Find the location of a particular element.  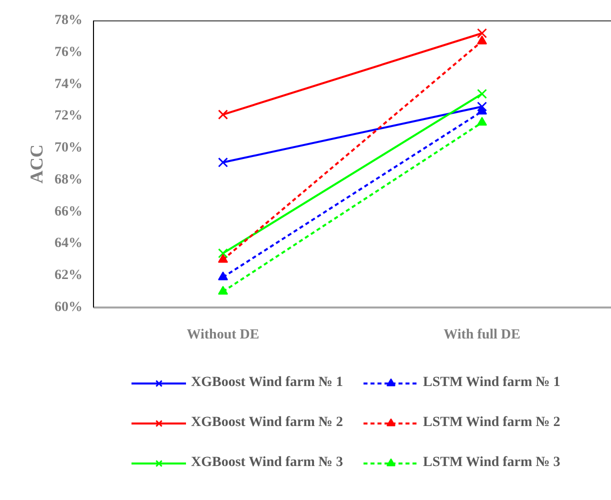

legend-label: LSTM Wind farm № 3 is located at coordinates (492, 462).